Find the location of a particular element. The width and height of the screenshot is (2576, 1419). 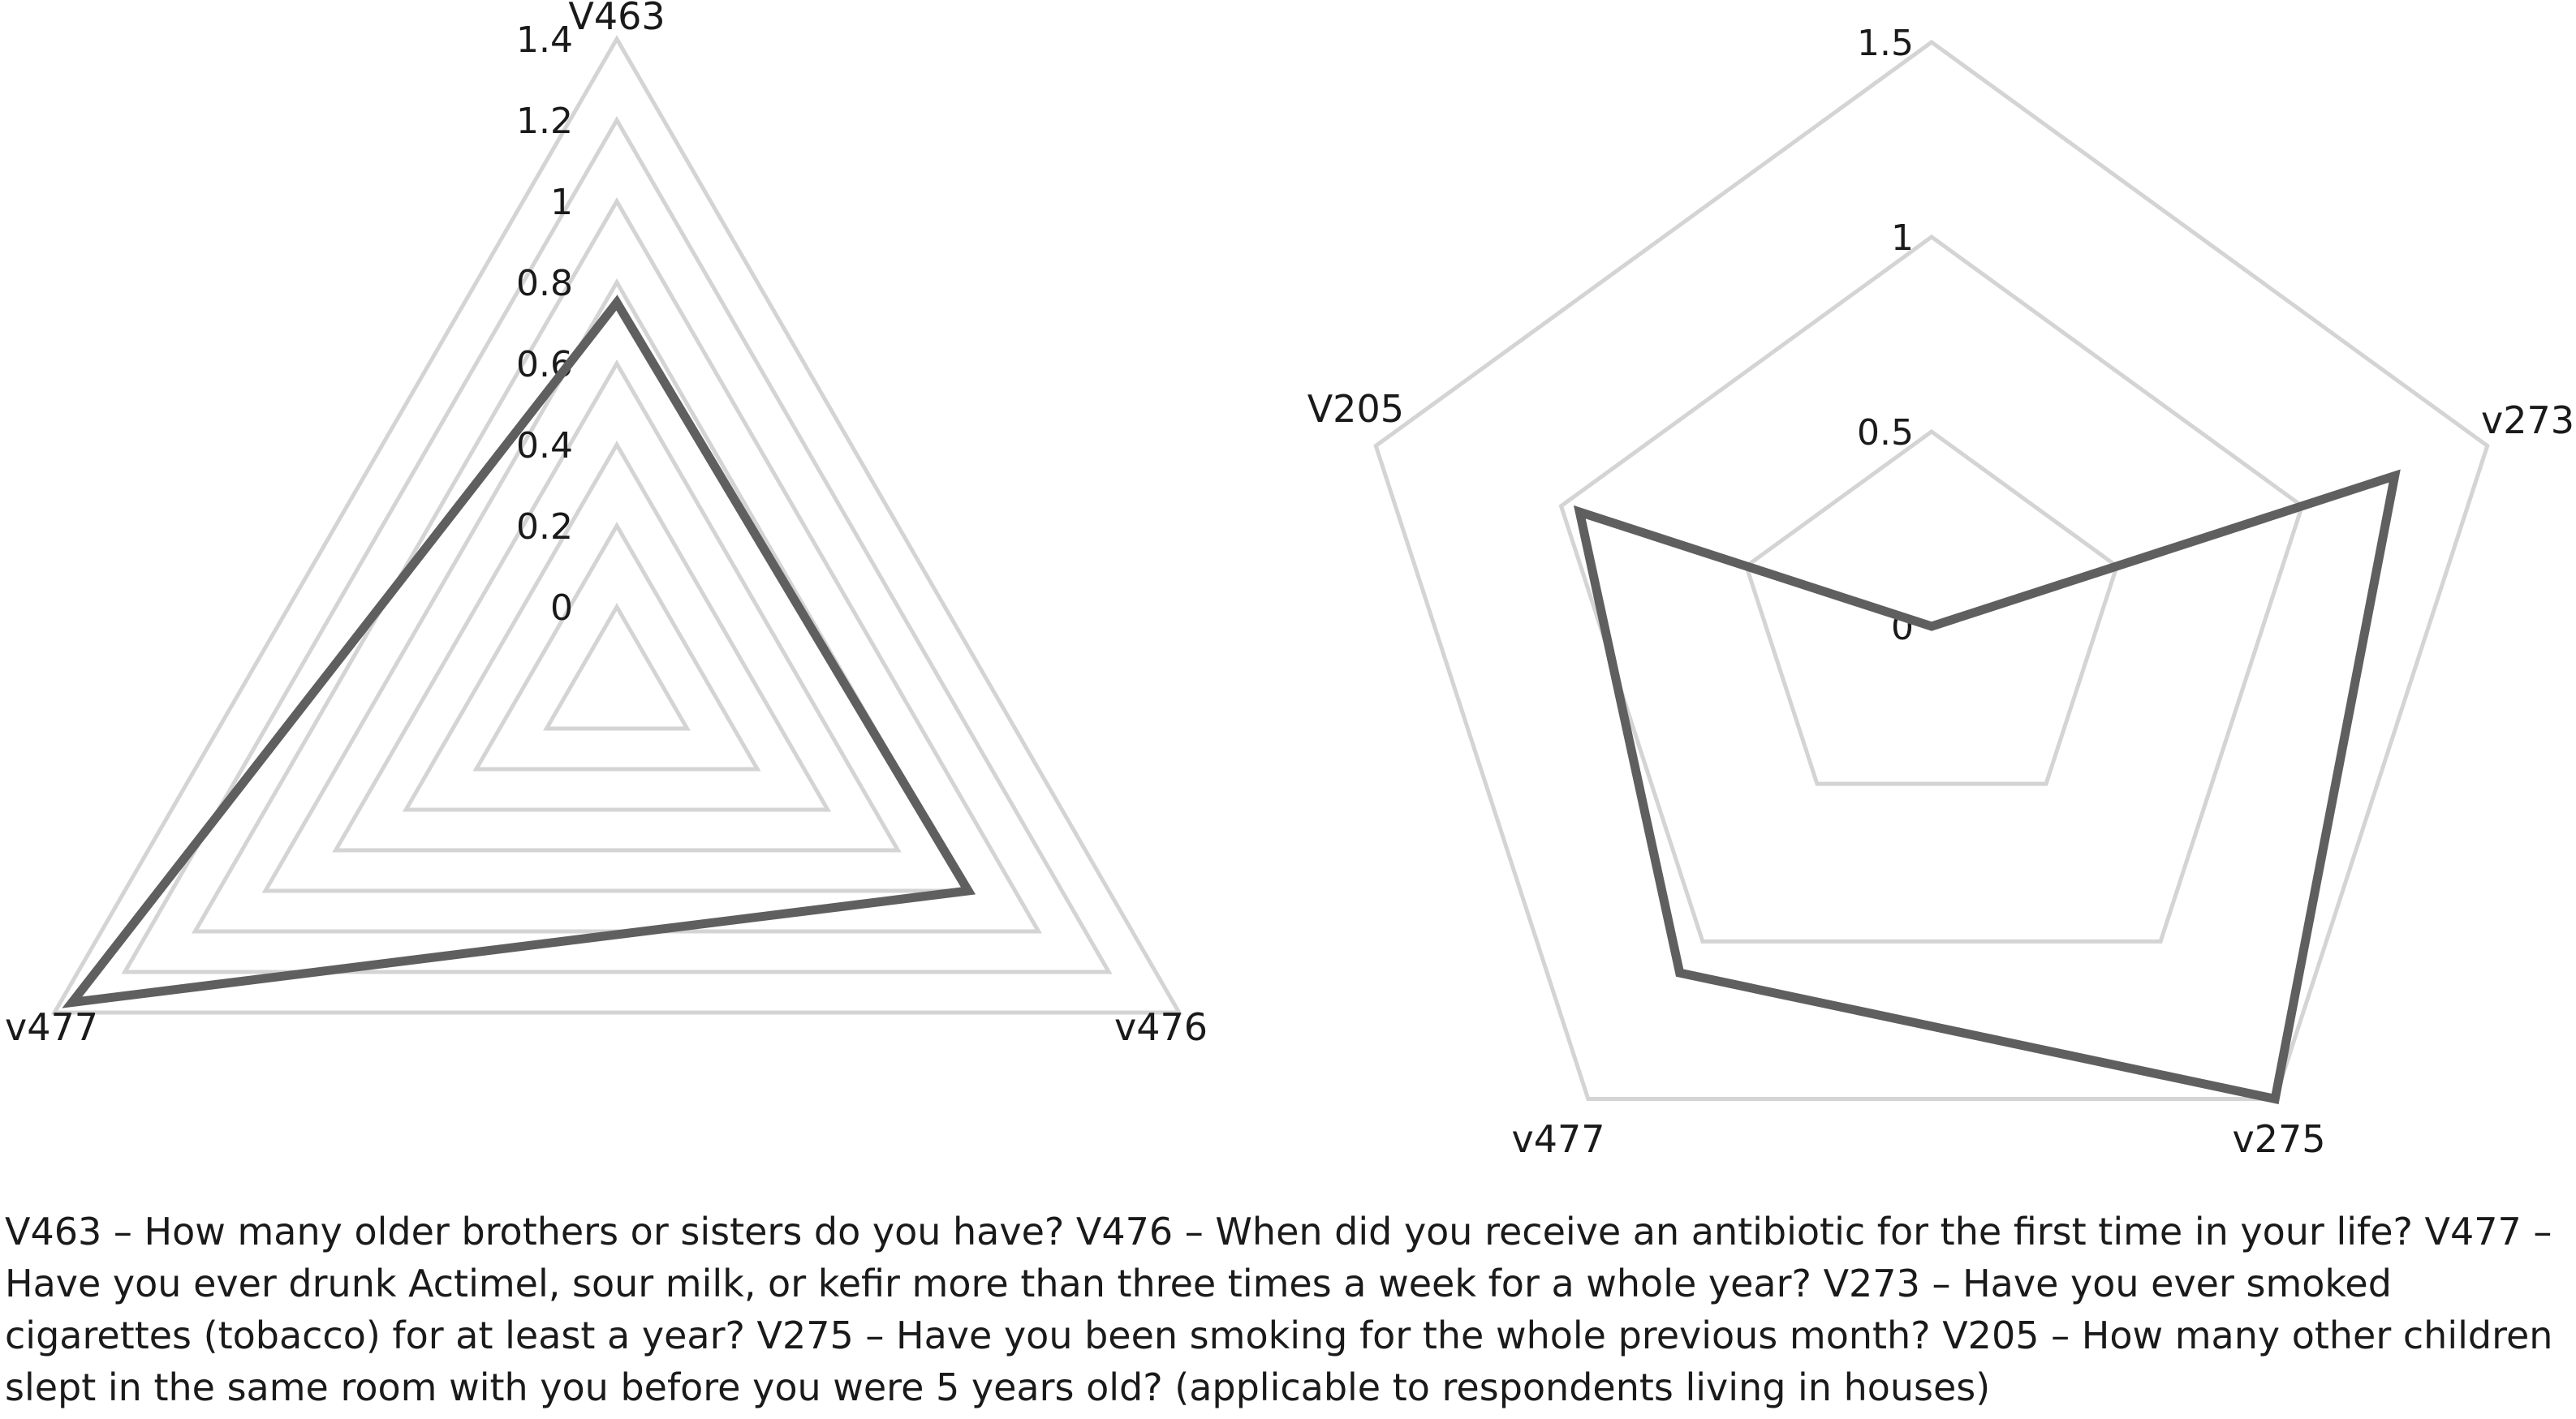

axis-label: V463 is located at coordinates (616, 19).